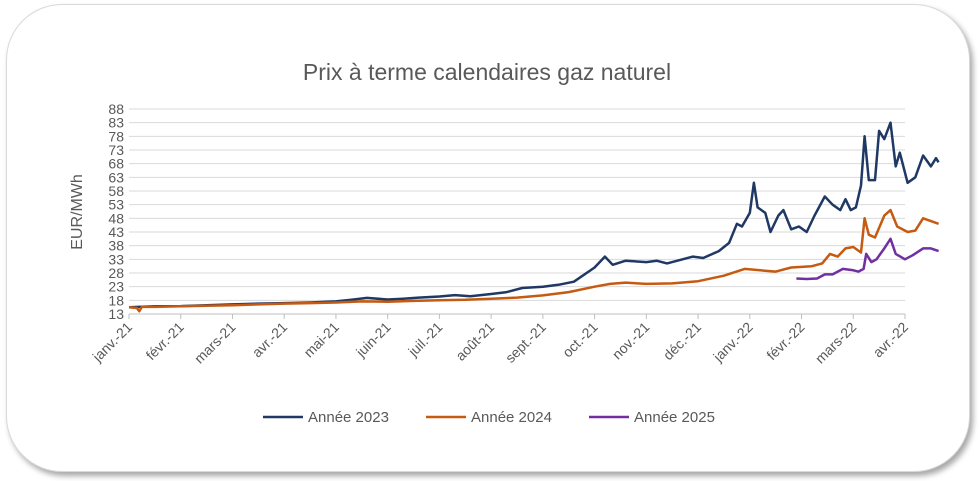  I want to click on y-tick-label: 68, so click(116, 164).